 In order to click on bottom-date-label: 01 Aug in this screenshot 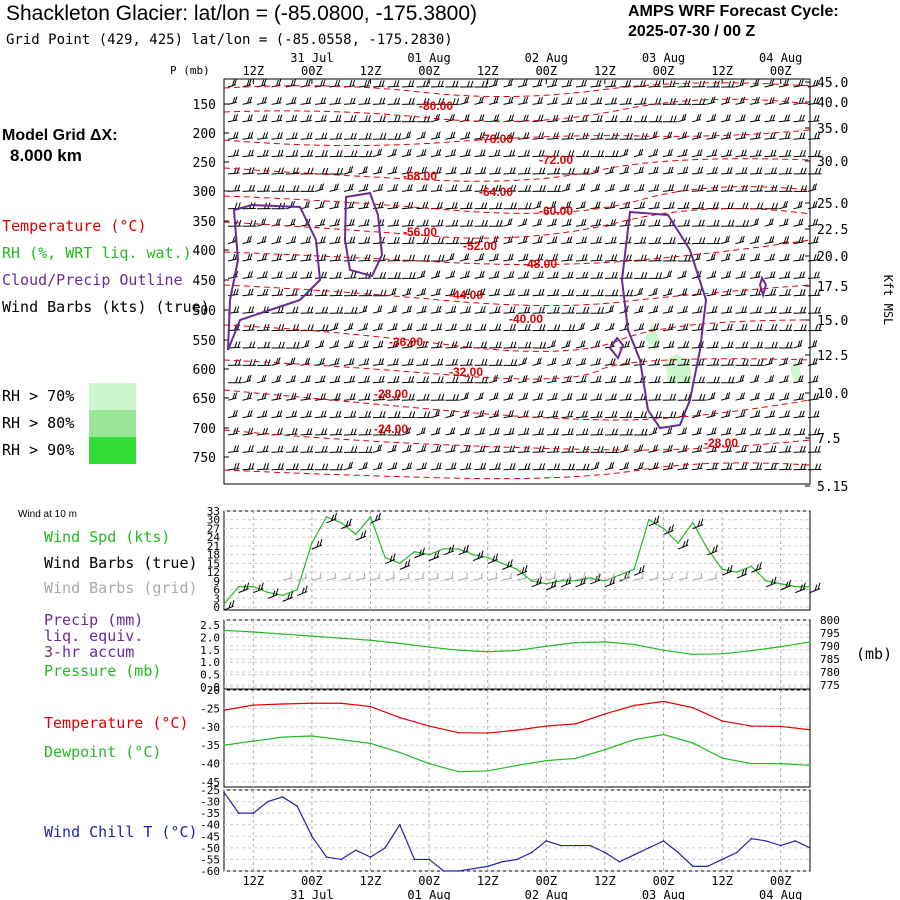, I will do `click(428, 894)`.